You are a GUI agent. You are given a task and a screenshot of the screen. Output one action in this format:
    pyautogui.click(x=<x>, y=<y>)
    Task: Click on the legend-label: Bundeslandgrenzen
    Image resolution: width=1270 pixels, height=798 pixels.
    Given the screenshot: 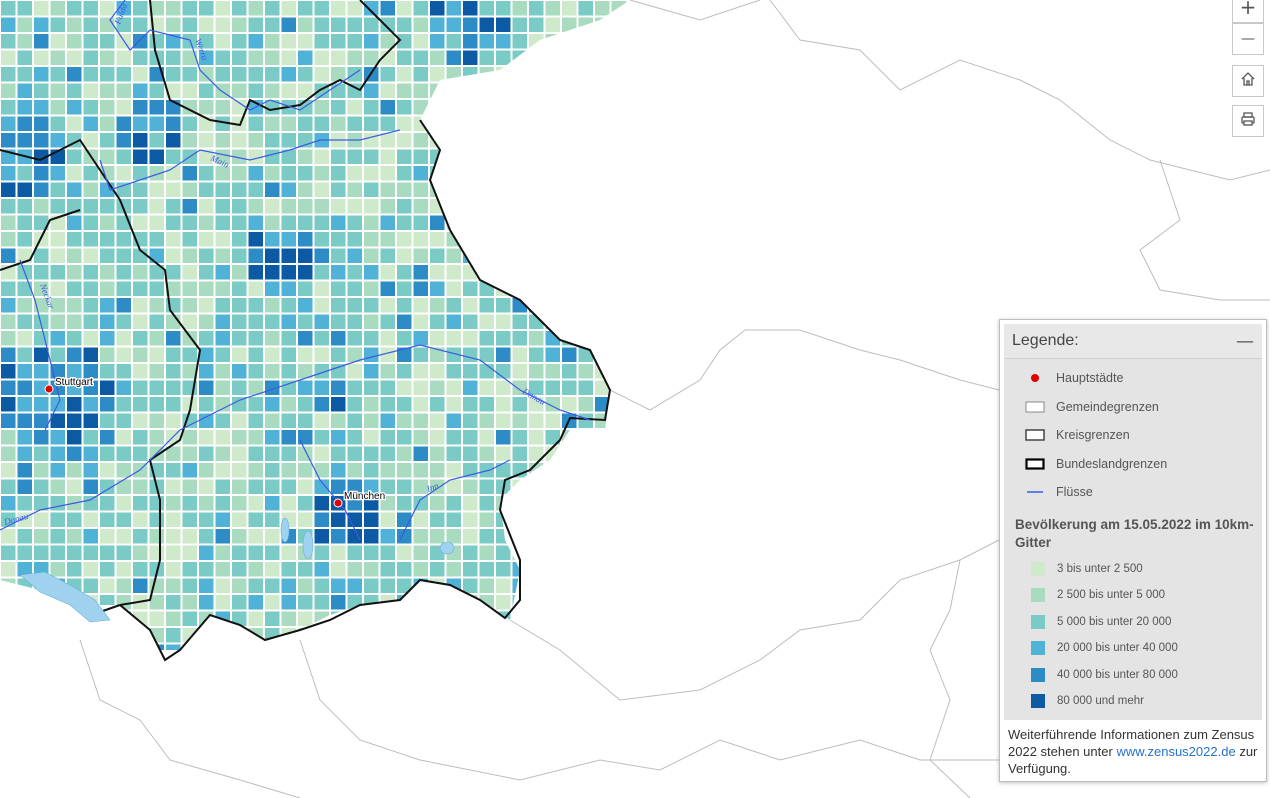 What is the action you would take?
    pyautogui.click(x=1112, y=463)
    